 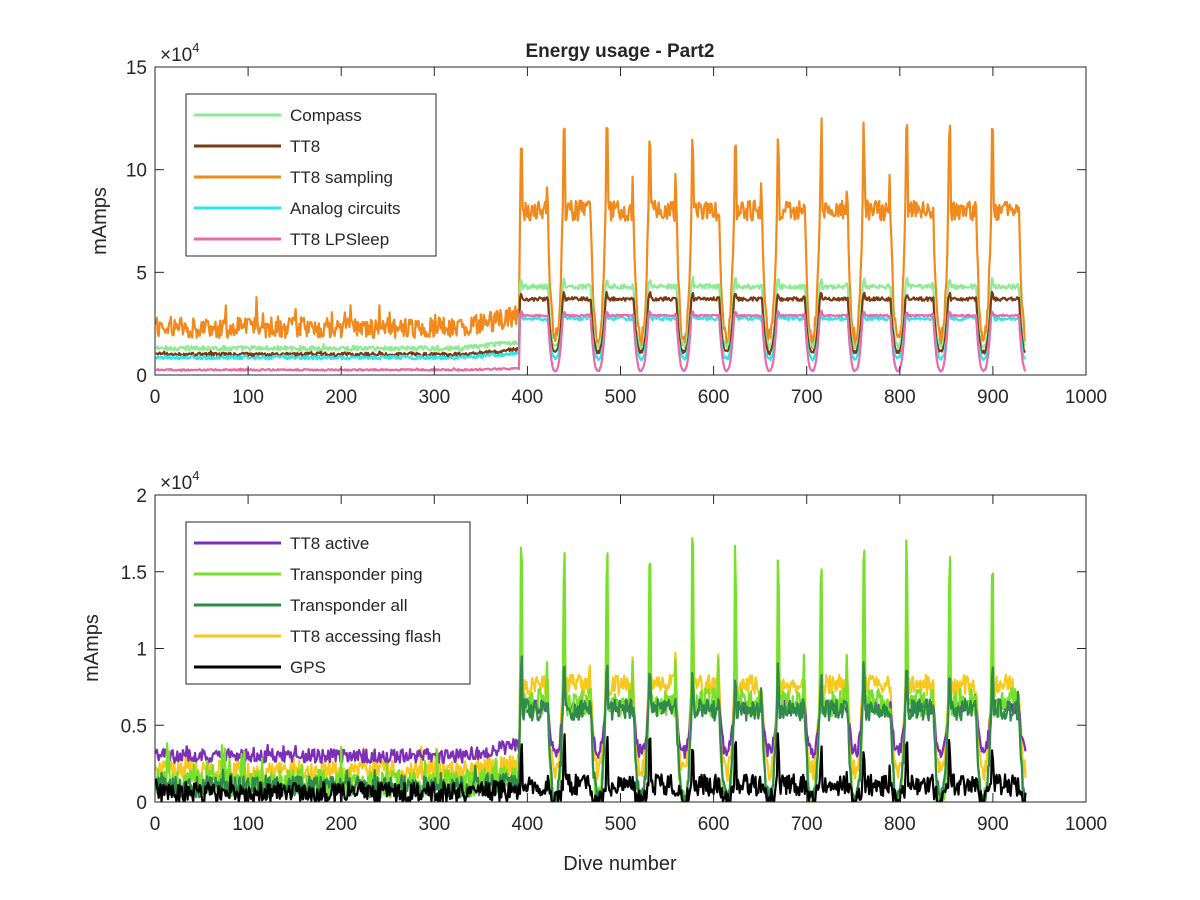 What do you see at coordinates (141, 496) in the screenshot?
I see `y-tick-label: 2` at bounding box center [141, 496].